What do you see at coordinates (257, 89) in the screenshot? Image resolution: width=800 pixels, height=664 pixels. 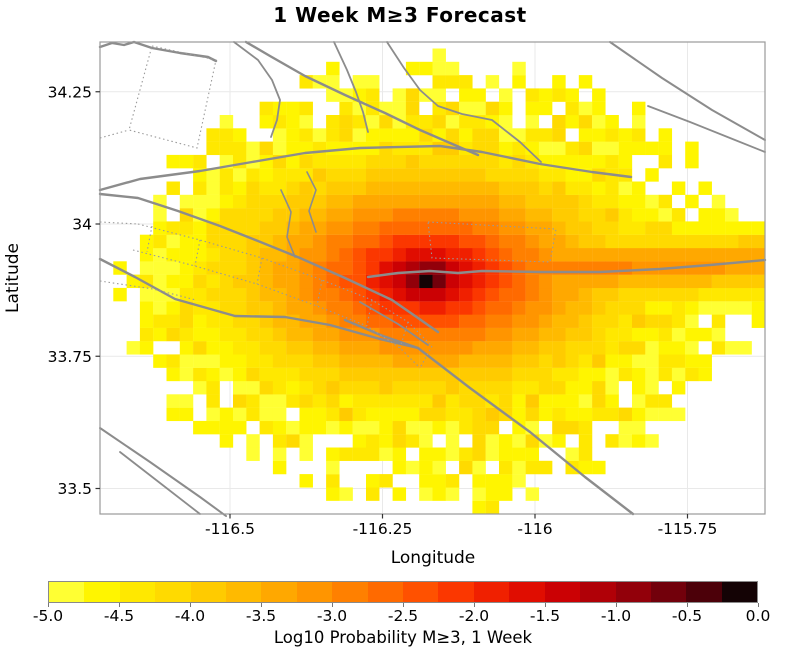 I see `fault-top-hook` at bounding box center [257, 89].